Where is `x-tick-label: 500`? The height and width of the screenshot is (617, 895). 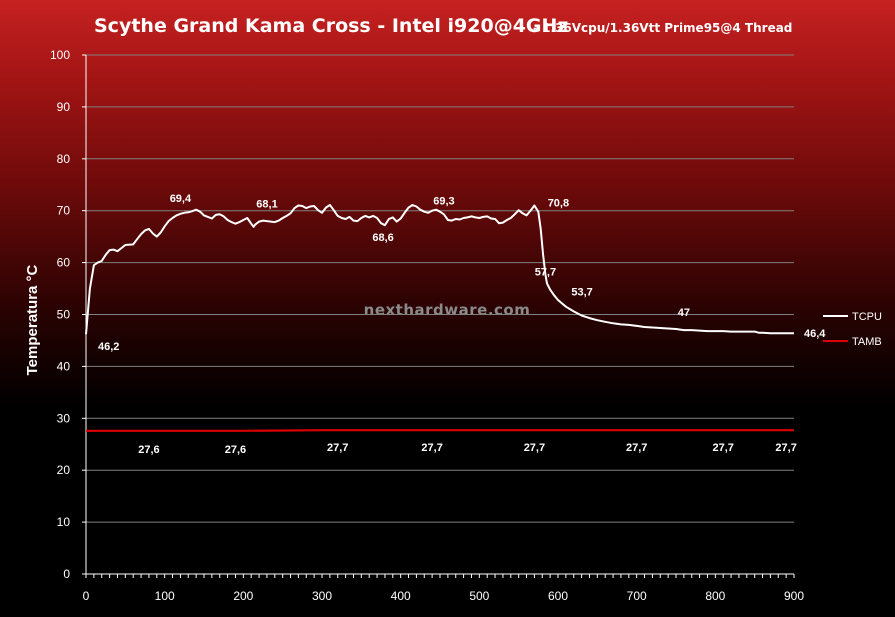
x-tick-label: 500 is located at coordinates (479, 596).